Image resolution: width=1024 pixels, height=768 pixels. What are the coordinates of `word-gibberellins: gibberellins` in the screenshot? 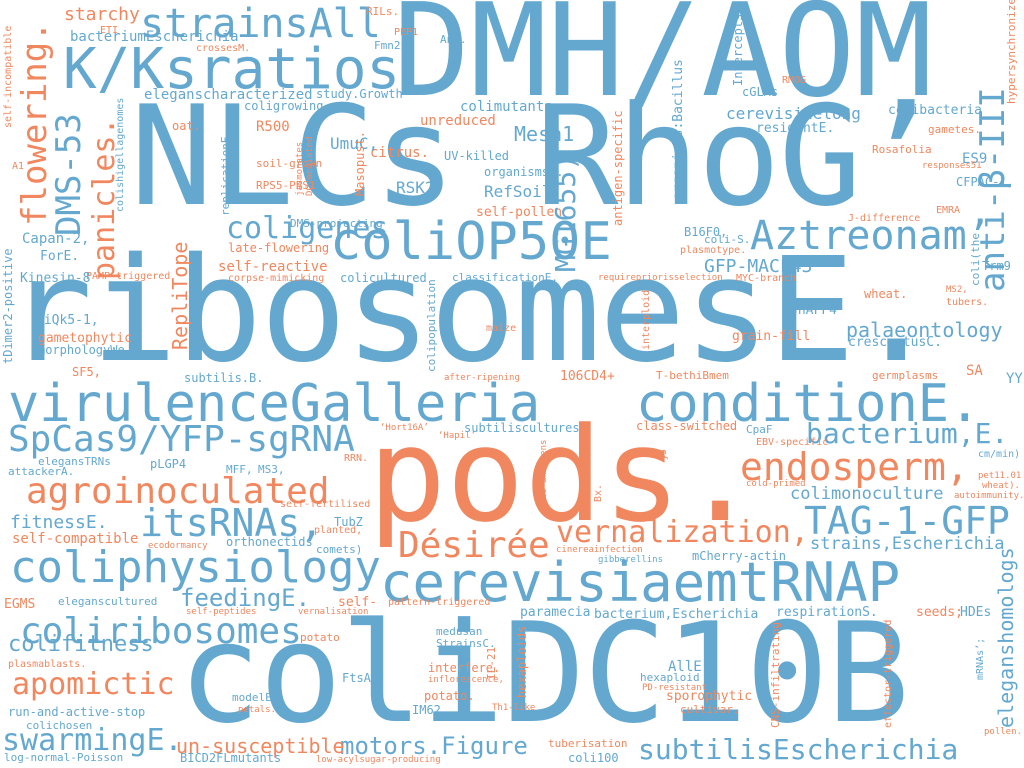 It's located at (631, 560).